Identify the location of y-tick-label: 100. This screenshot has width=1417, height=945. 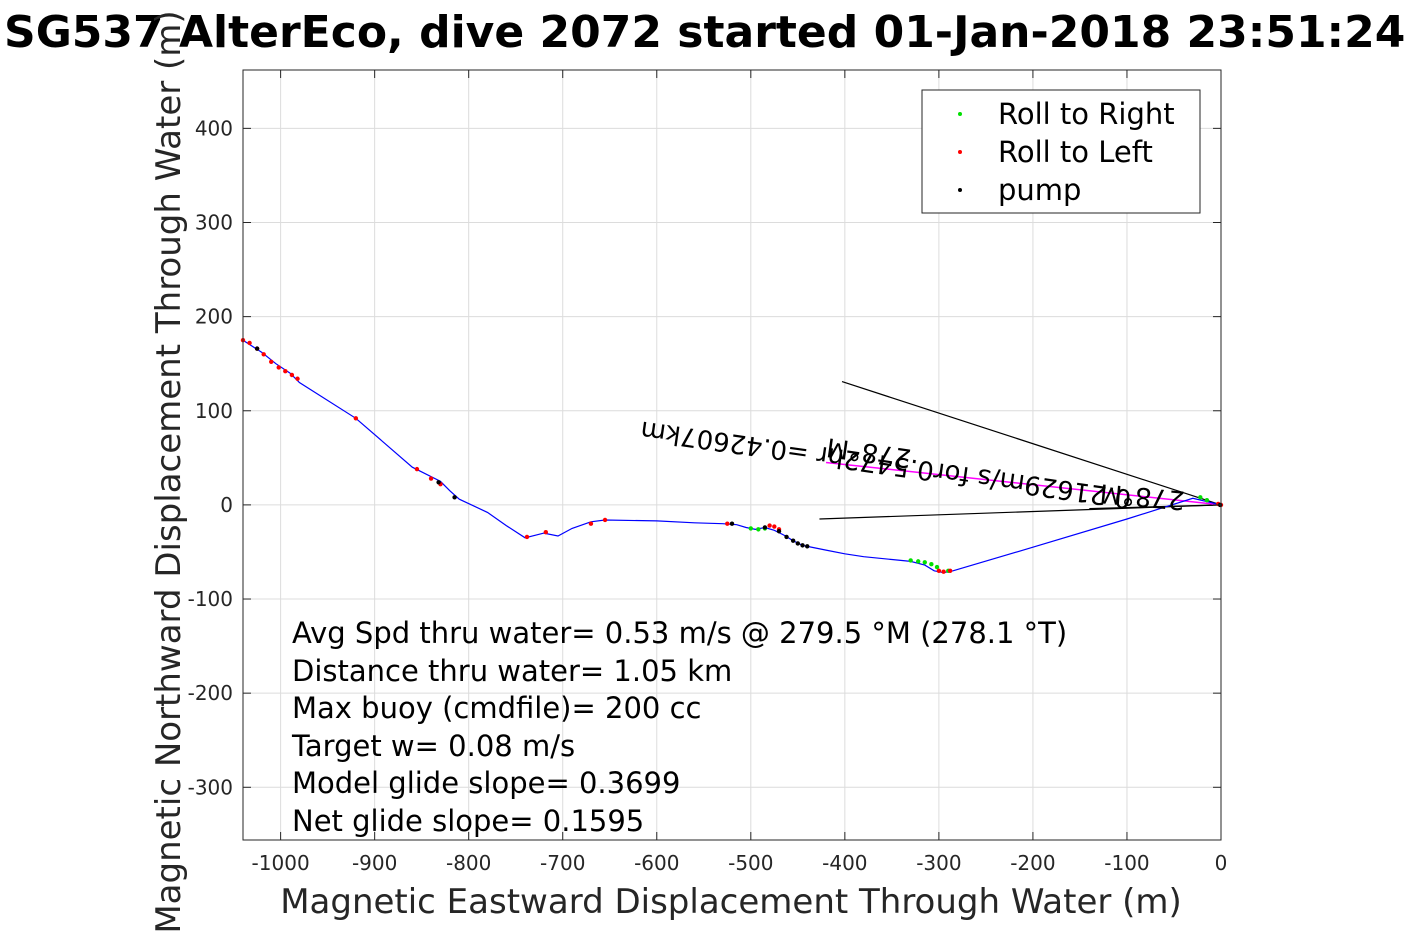
(214, 411).